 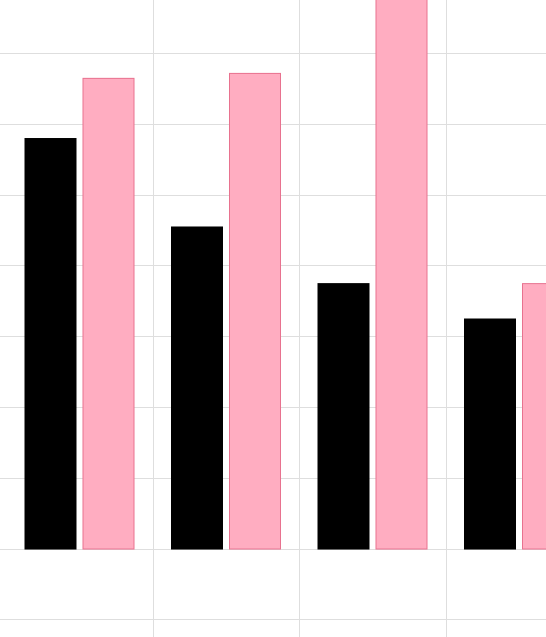 I want to click on bar-series2-cat3, so click(x=401, y=275).